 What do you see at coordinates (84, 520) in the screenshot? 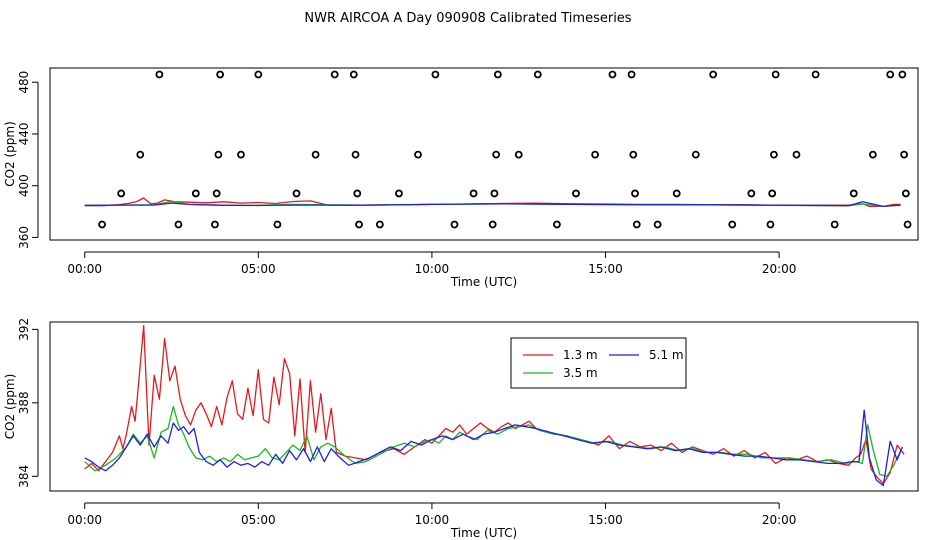
I see `chart-bottom-x-tick-label: 00:00` at bounding box center [84, 520].